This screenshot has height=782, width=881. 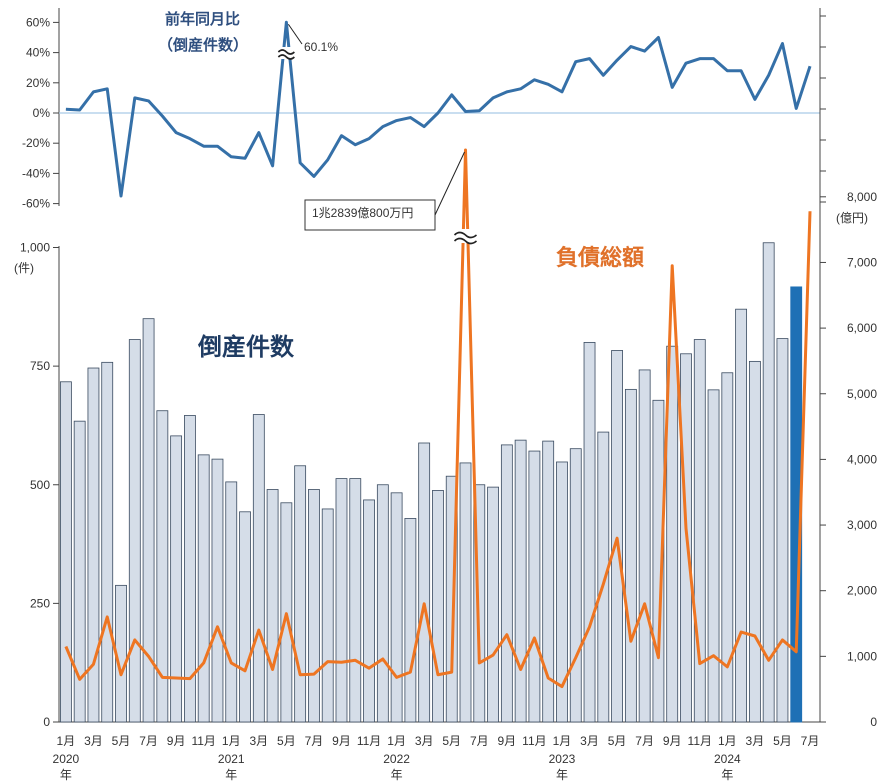 What do you see at coordinates (862, 525) in the screenshot?
I see `right-tick-label: 3,000` at bounding box center [862, 525].